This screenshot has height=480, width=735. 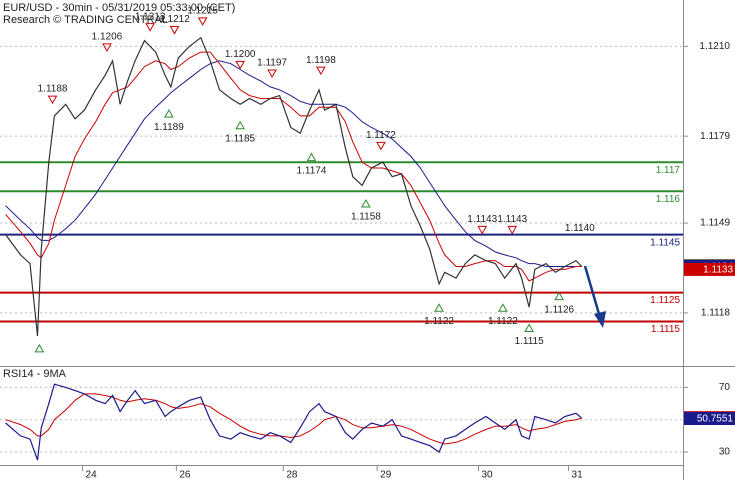 I want to click on pivot-label: 1.1185, so click(x=240, y=138).